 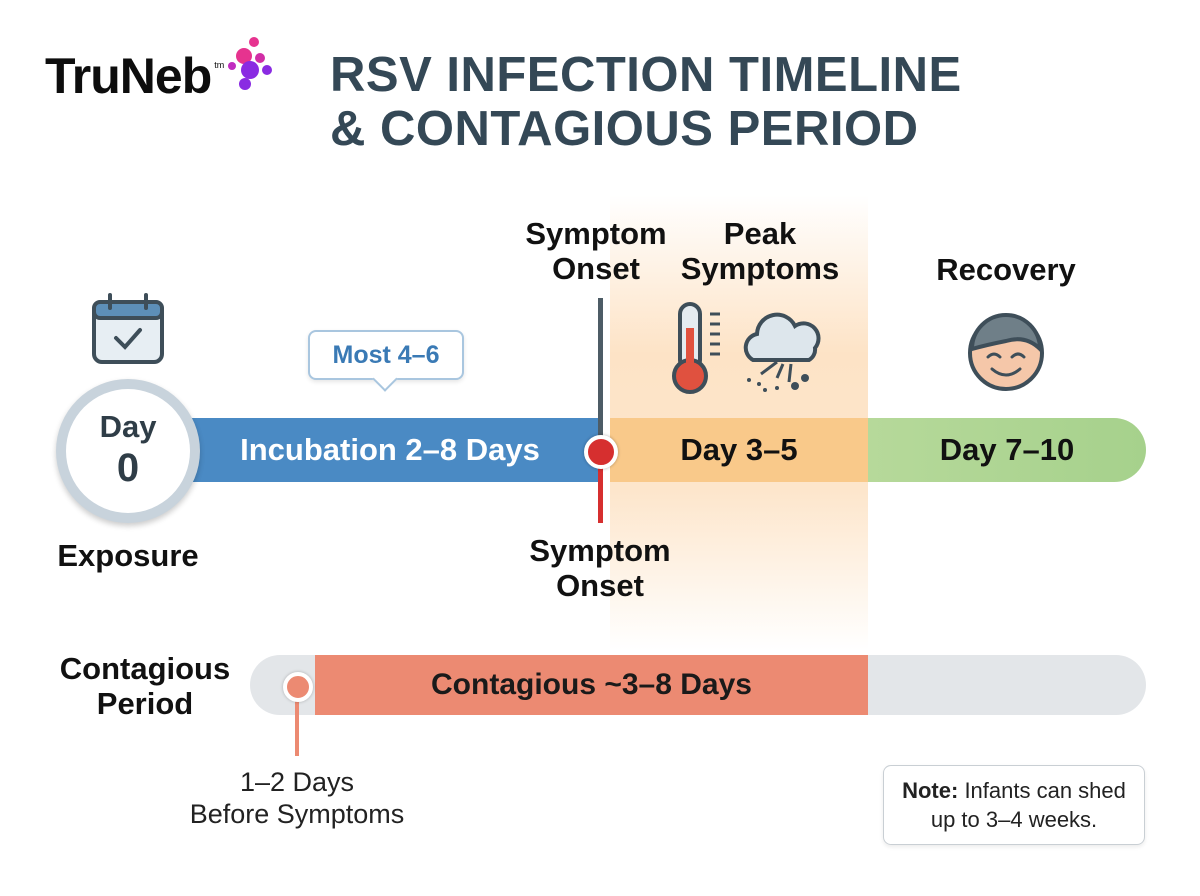 I want to click on symptom-onset-bottom-label: Symptom Onset, so click(x=599, y=568).